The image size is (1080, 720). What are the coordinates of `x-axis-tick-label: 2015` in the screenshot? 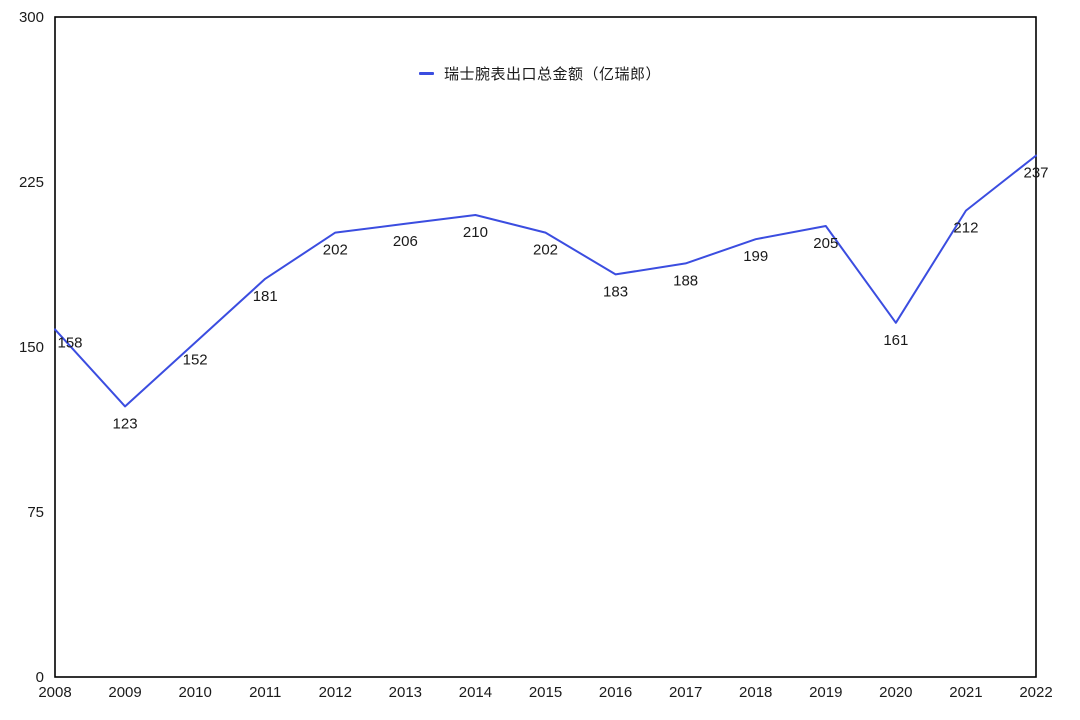 It's located at (545, 692).